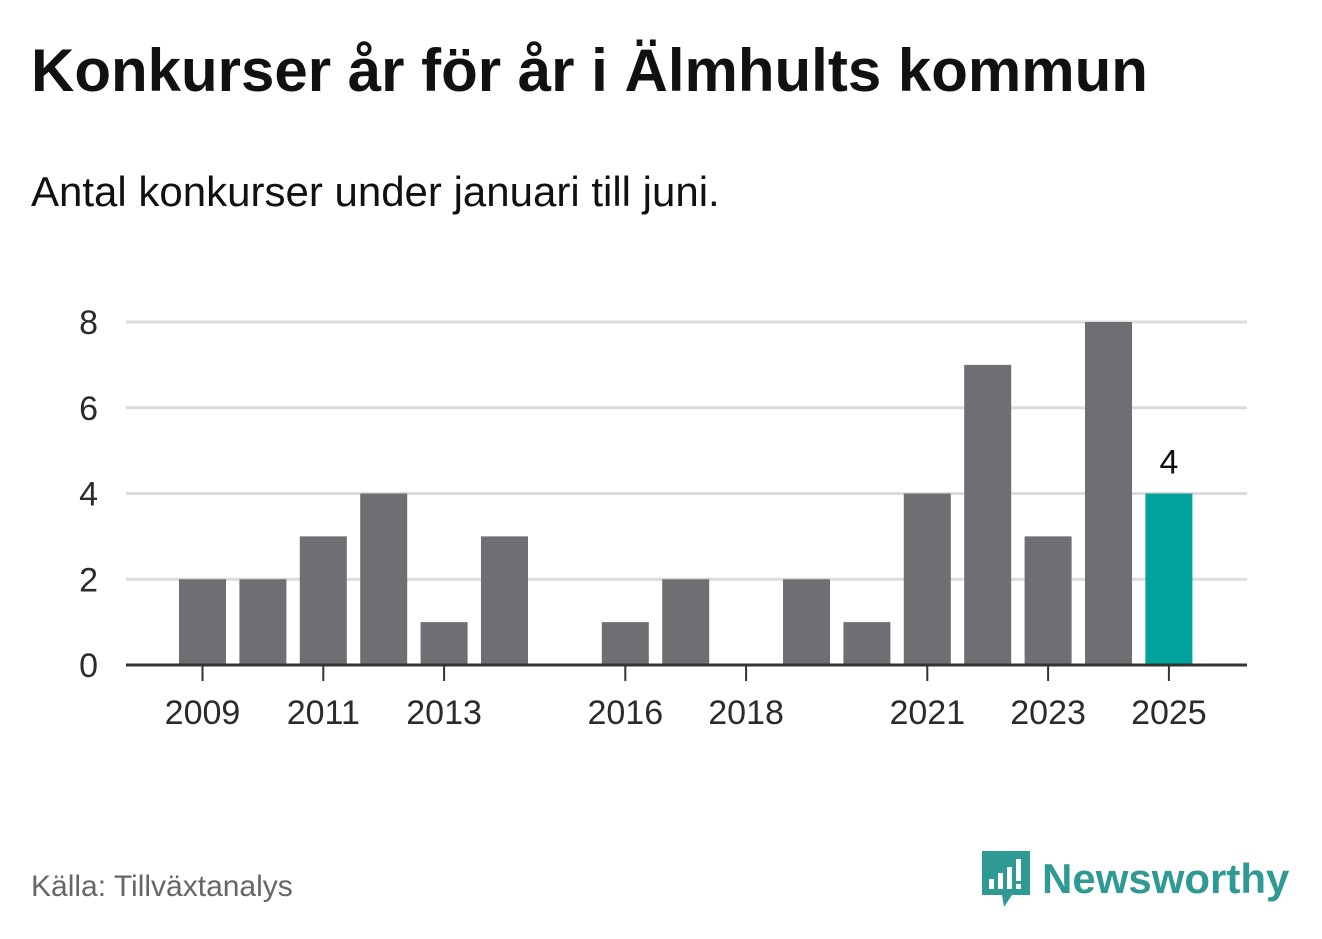 The image size is (1322, 939). What do you see at coordinates (1108, 493) in the screenshot?
I see `bar-2024` at bounding box center [1108, 493].